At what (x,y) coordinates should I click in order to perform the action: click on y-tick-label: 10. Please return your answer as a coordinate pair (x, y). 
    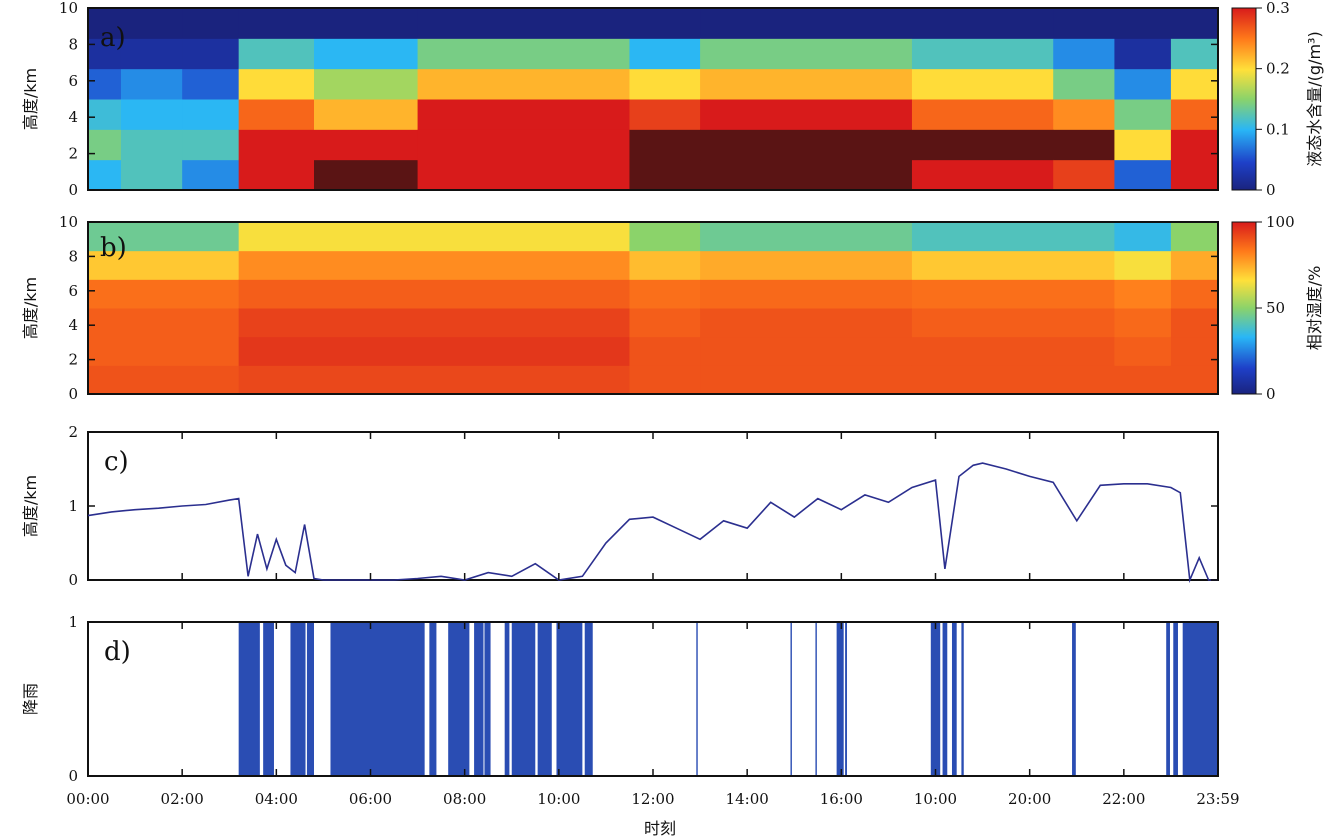
    Looking at the image, I should click on (68, 222).